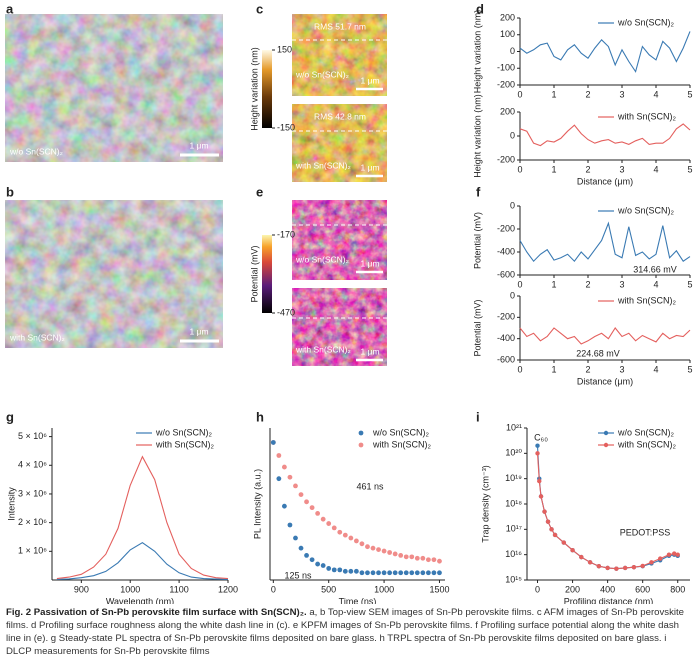  What do you see at coordinates (689, 94) in the screenshot?
I see `x-tick-label: 5` at bounding box center [689, 94].